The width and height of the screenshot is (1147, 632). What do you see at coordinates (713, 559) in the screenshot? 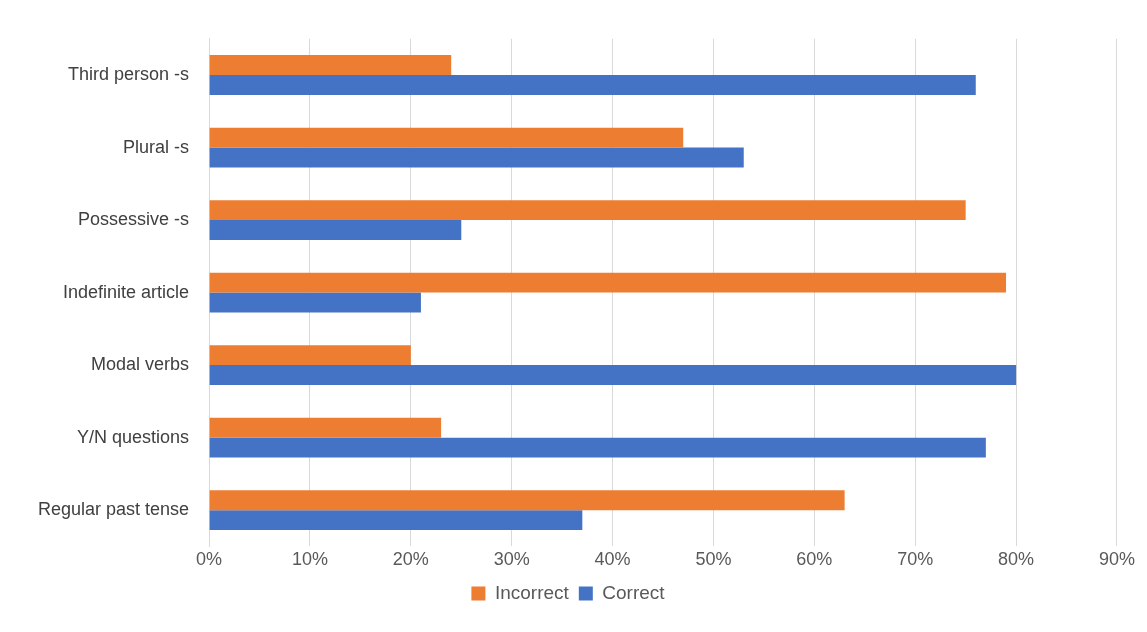
I see `x-tick-label: 50%` at bounding box center [713, 559].